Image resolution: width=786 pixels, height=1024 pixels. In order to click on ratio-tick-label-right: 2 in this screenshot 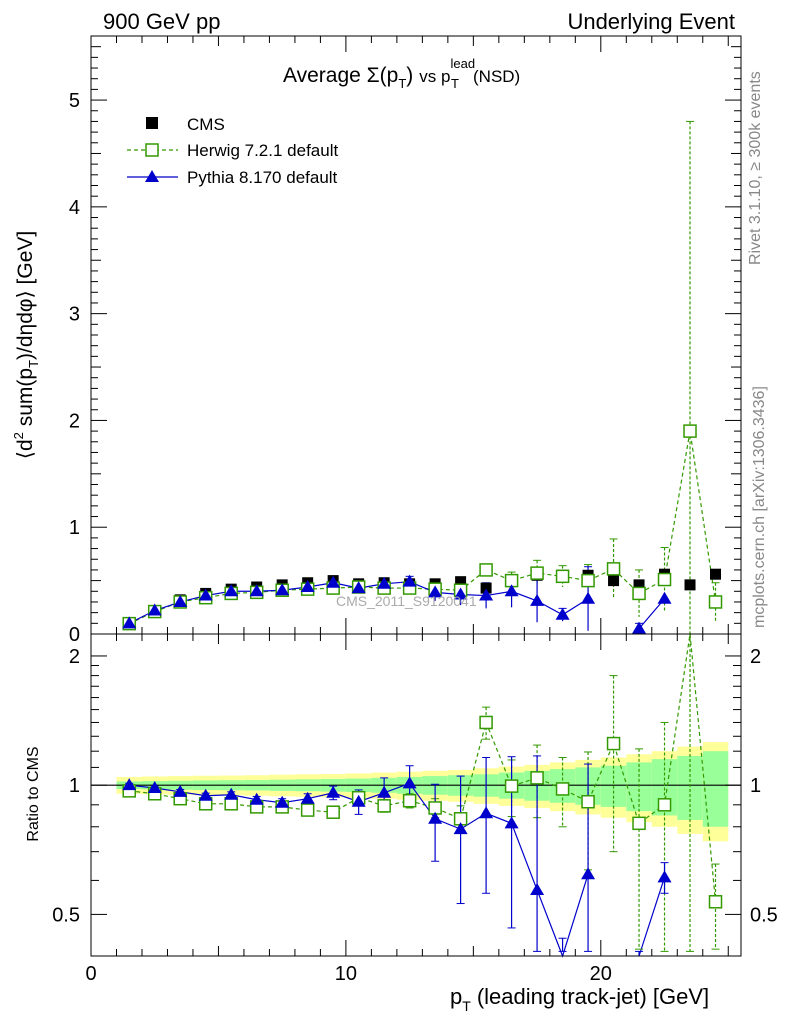, I will do `click(755, 657)`.